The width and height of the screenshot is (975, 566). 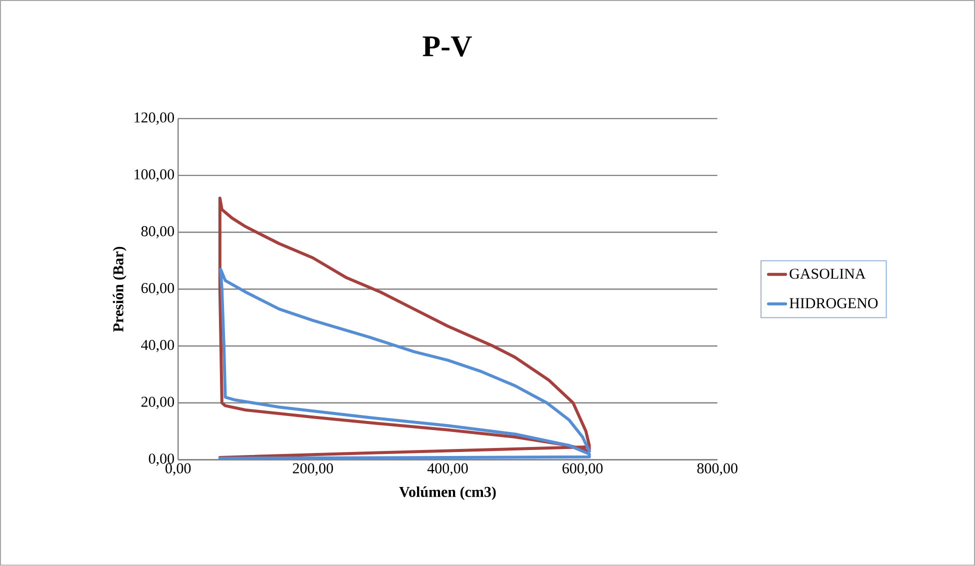 I want to click on x-tick-label: 400,00, so click(x=447, y=469).